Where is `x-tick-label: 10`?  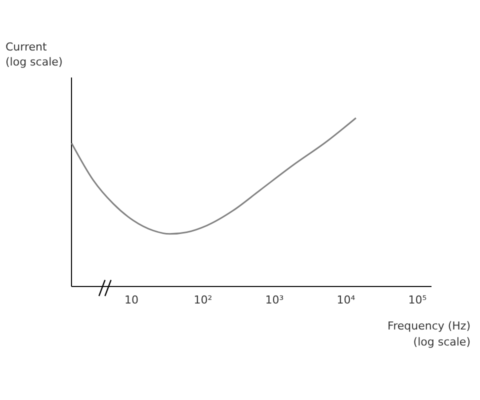 x-tick-label: 10 is located at coordinates (131, 300).